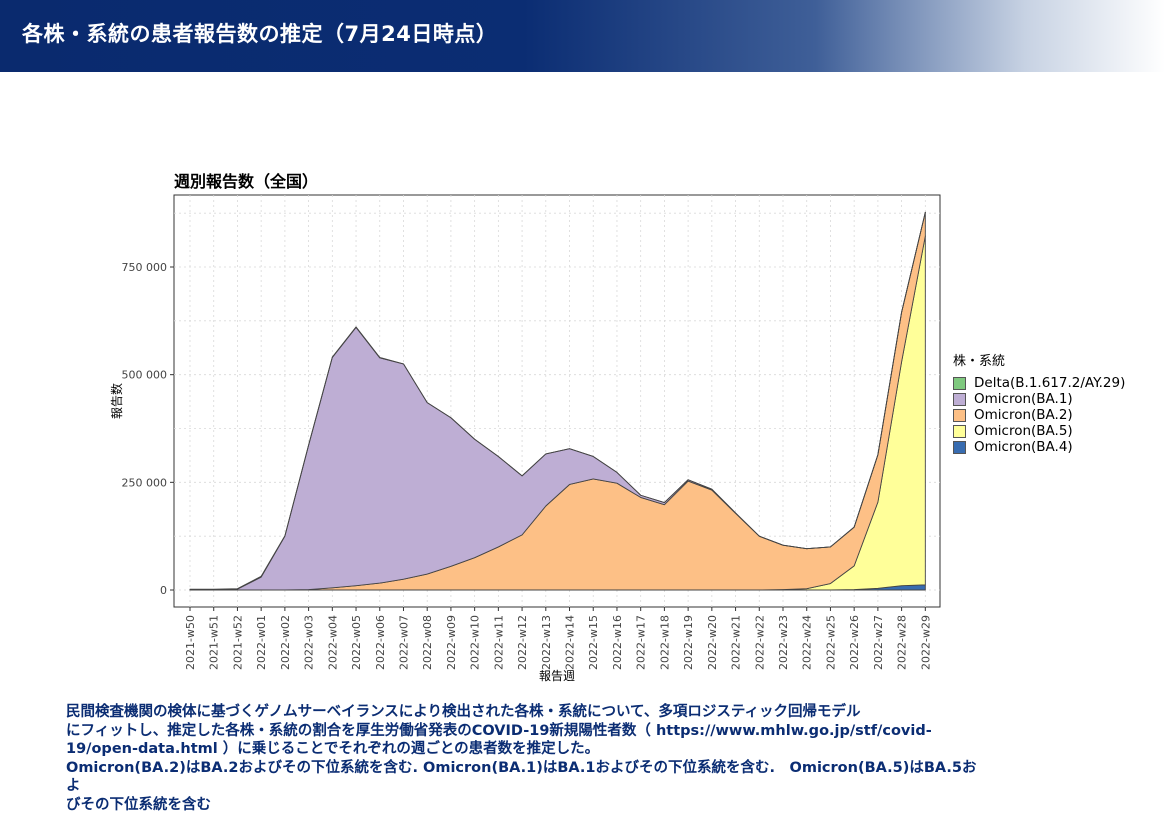 This screenshot has height=815, width=1165. Describe the element at coordinates (403, 642) in the screenshot. I see `x-tick-label: 2022-w07` at that location.